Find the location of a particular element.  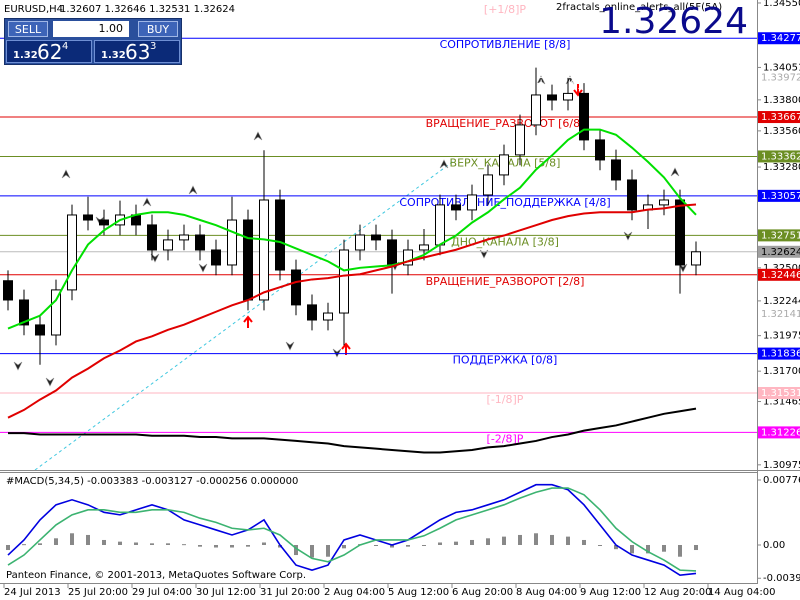

lot-input: 1.00 is located at coordinates (91, 29).